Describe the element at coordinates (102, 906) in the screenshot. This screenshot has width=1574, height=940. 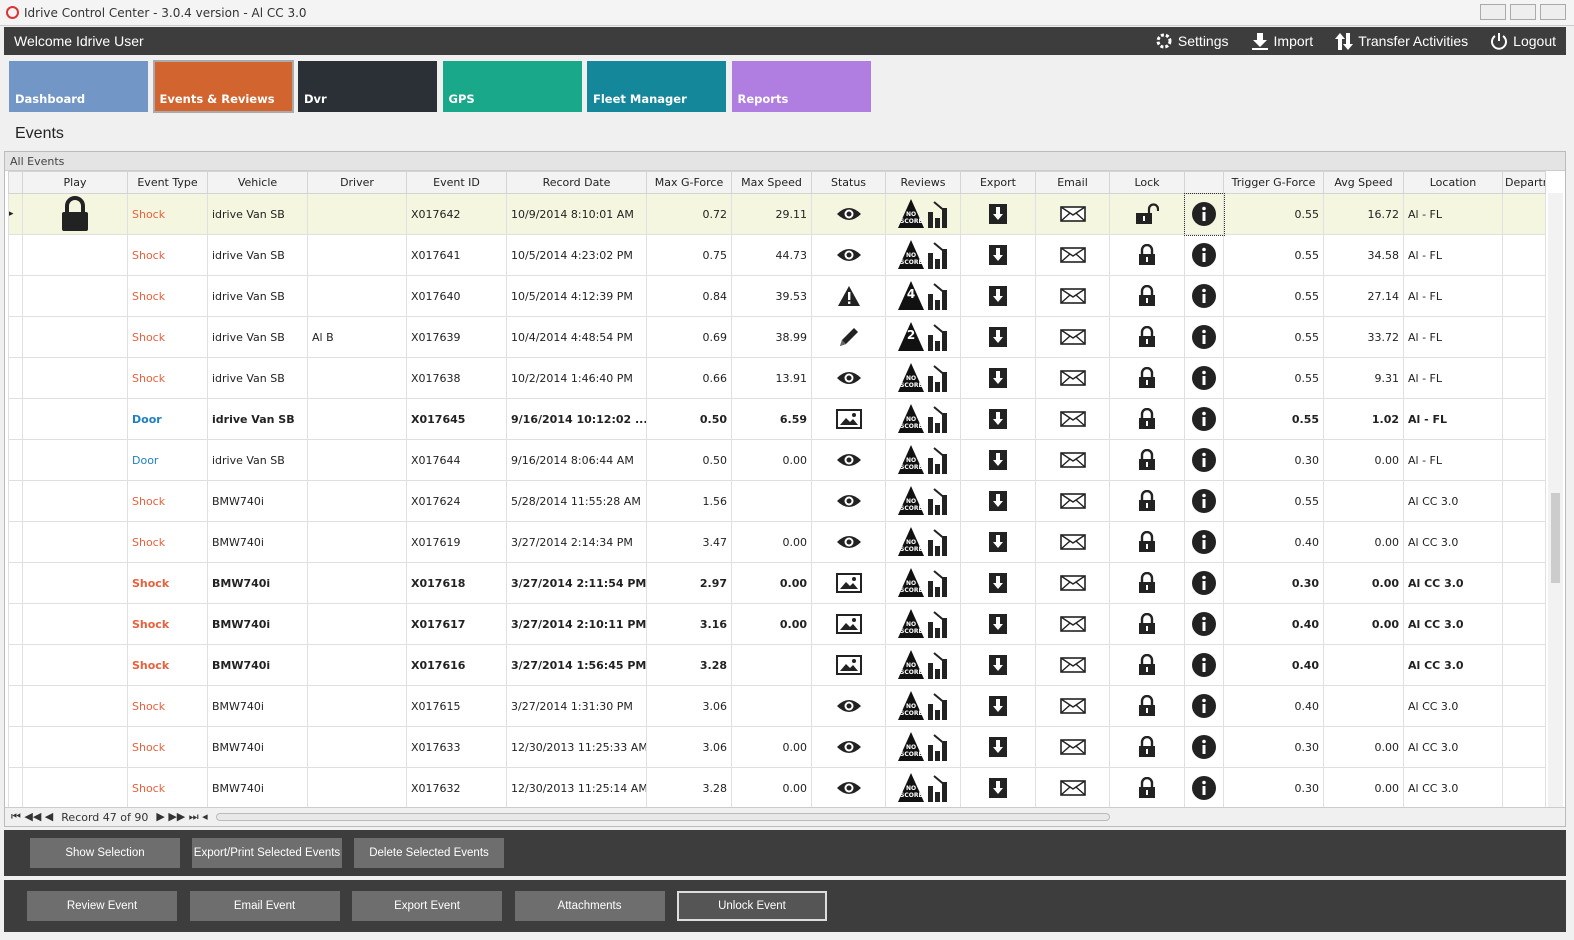
I see `action-button: Review Event` at that location.